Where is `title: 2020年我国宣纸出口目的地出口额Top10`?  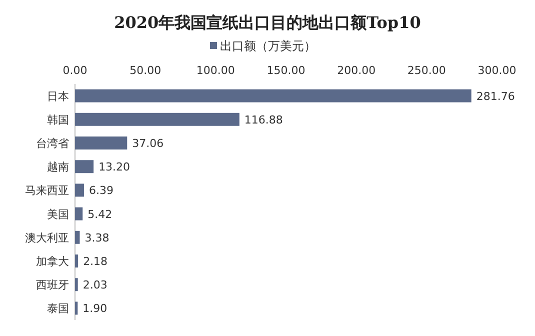
title: 2020年我国宣纸出口目的地出口额Top10 is located at coordinates (267, 22).